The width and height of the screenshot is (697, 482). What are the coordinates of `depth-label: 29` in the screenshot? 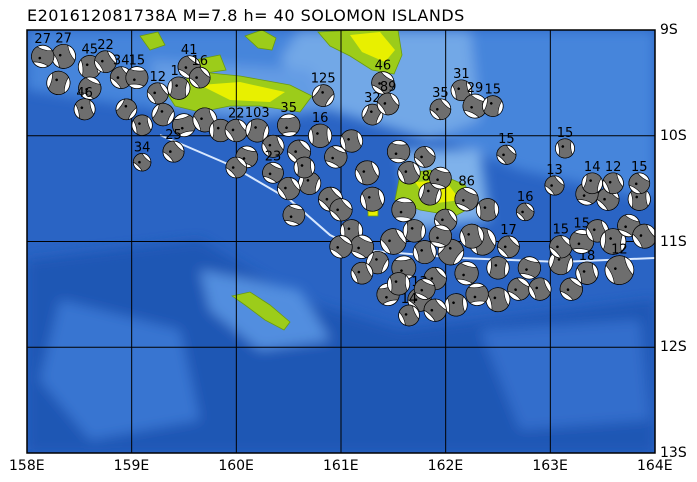 It's located at (475, 88).